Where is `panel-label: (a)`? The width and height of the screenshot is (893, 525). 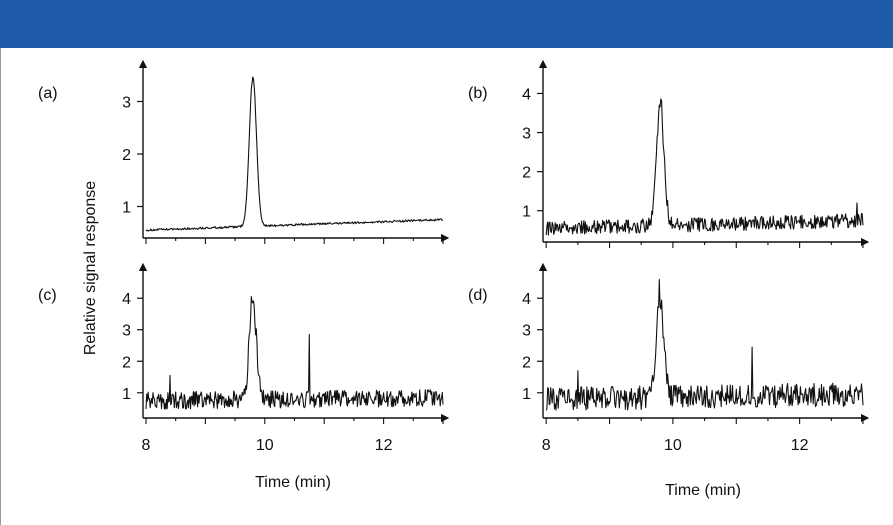
panel-label: (a) is located at coordinates (48, 93).